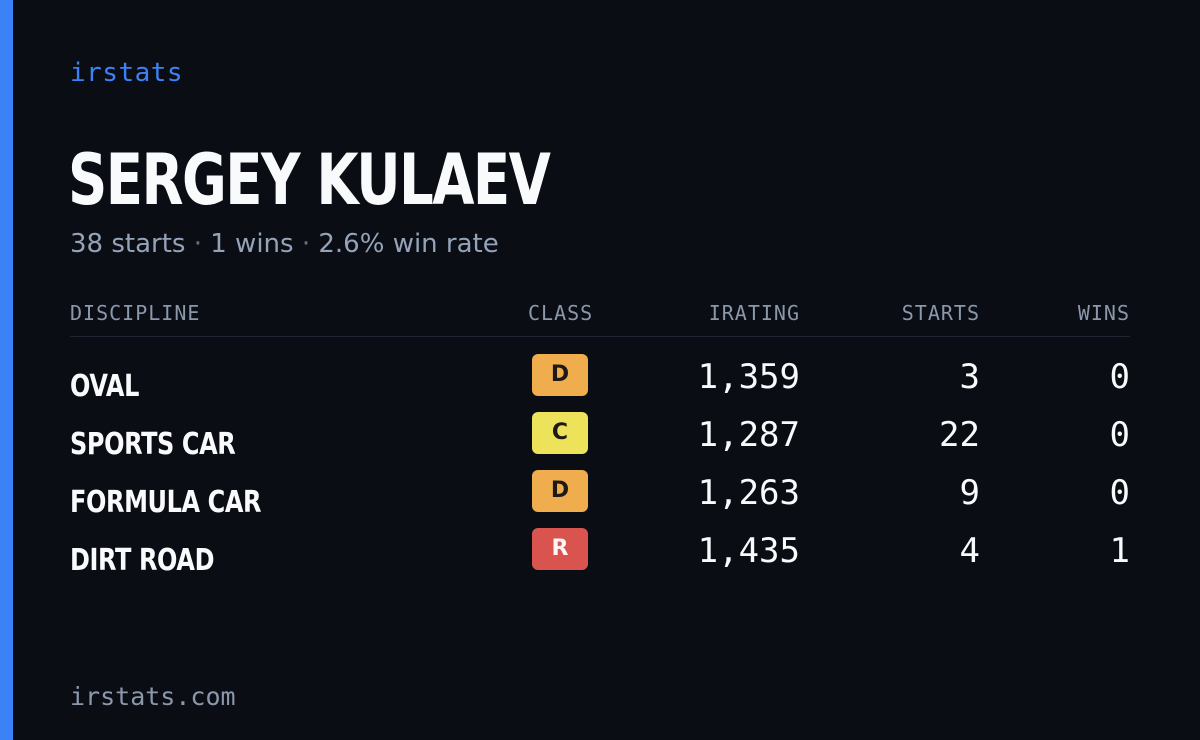 The width and height of the screenshot is (1200, 740). I want to click on header-irating: IRATING, so click(754, 313).